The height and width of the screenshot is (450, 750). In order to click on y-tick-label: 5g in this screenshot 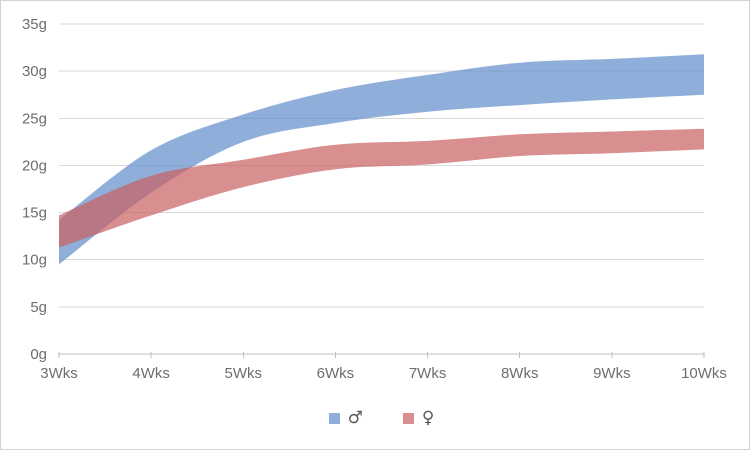, I will do `click(38, 307)`.